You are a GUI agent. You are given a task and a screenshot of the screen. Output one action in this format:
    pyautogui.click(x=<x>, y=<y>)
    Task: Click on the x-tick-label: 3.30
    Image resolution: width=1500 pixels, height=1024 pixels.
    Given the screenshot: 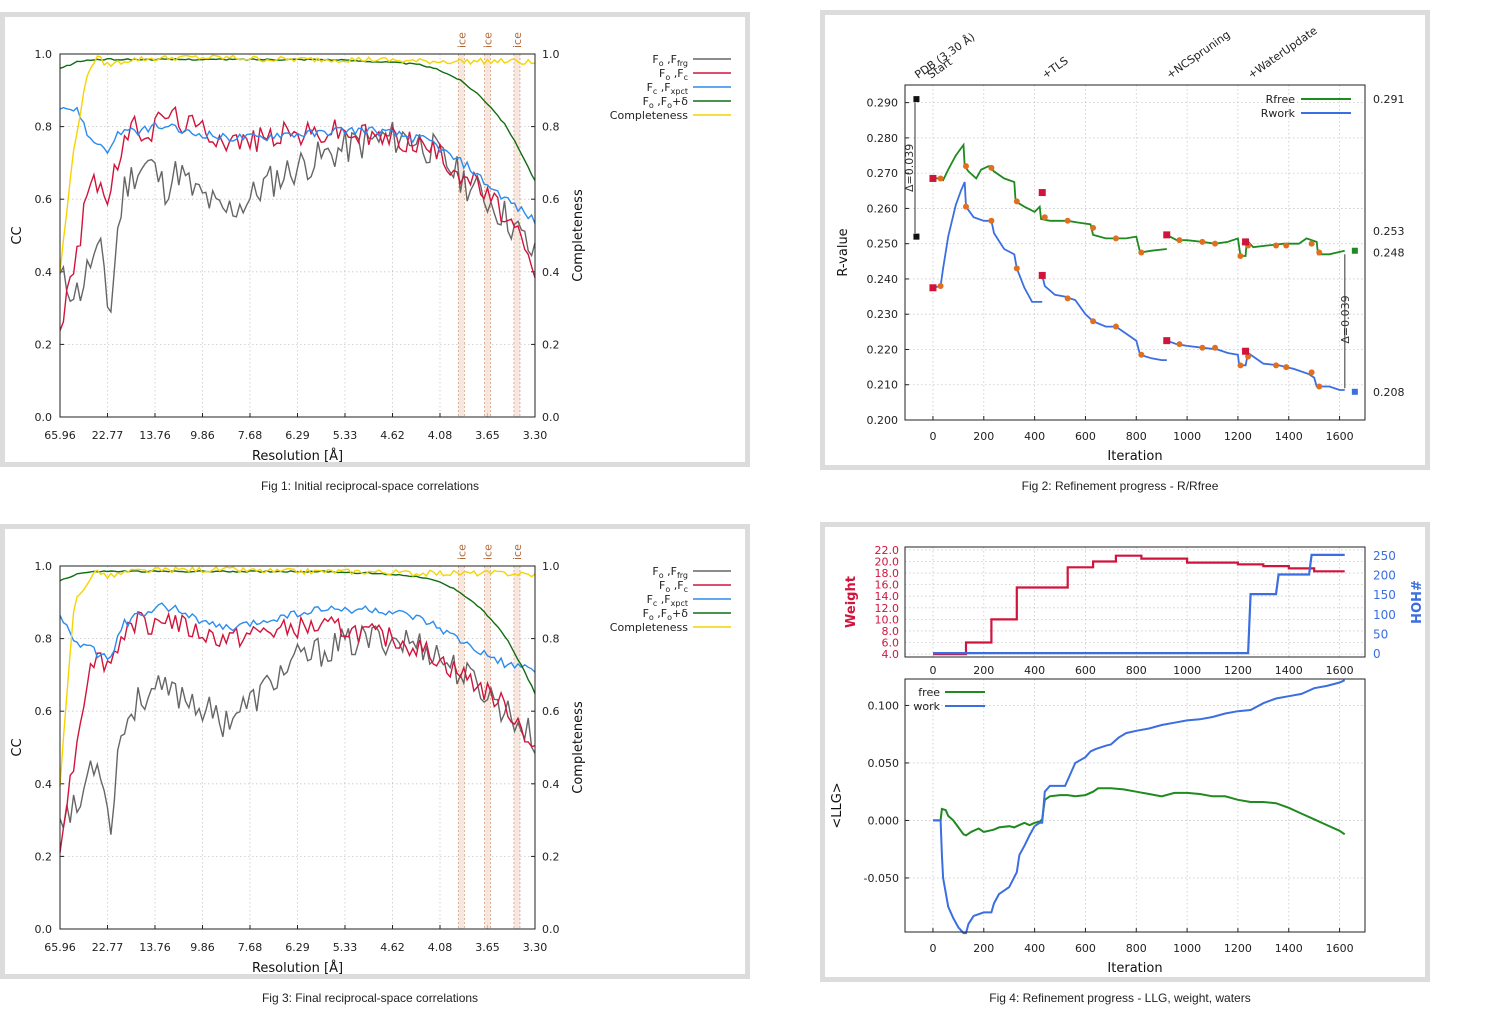 What is the action you would take?
    pyautogui.click(x=535, y=435)
    